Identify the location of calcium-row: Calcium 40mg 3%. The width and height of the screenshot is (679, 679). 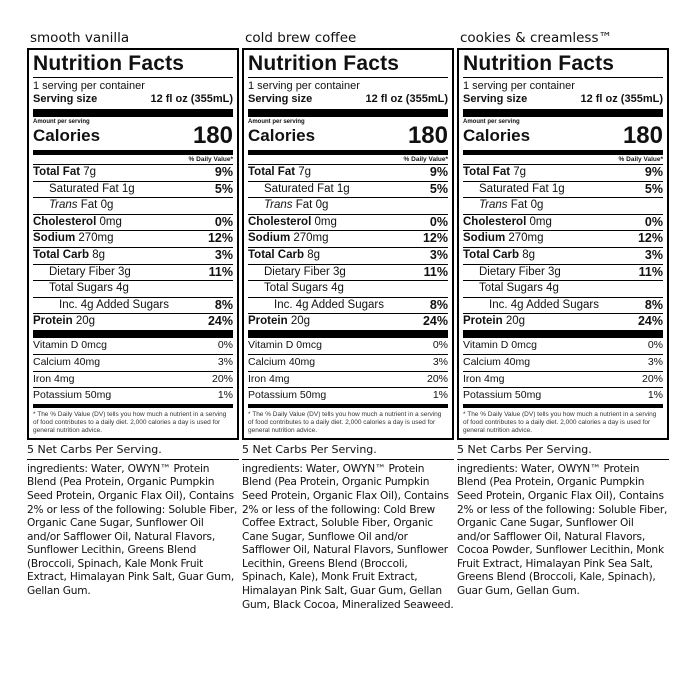
(563, 363).